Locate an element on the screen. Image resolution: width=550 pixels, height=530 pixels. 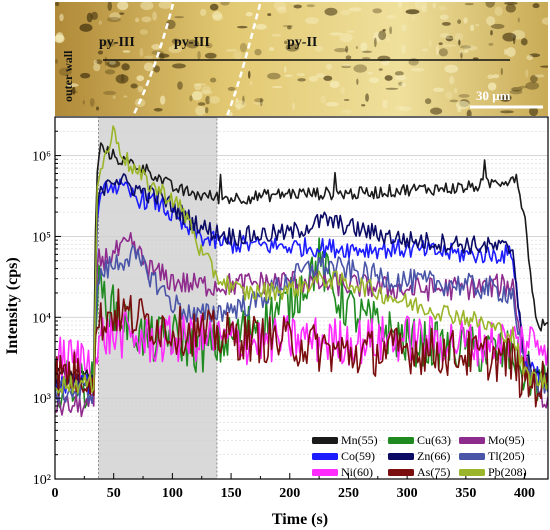
y-tick-label: 10⁴ is located at coordinates (41, 318).